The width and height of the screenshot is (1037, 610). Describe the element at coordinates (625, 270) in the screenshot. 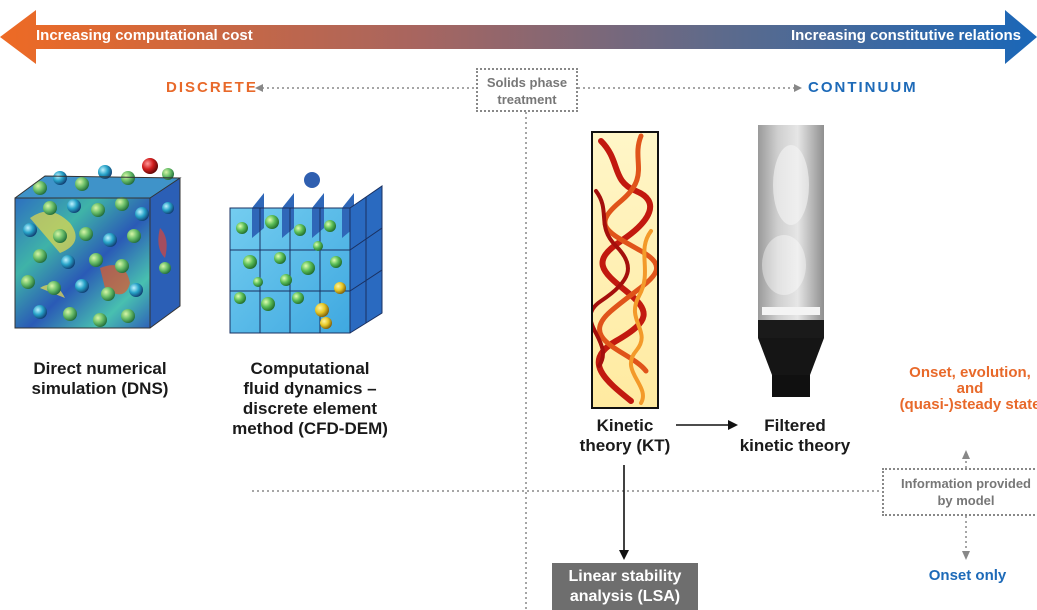

I see `kinetic-theory-image` at that location.